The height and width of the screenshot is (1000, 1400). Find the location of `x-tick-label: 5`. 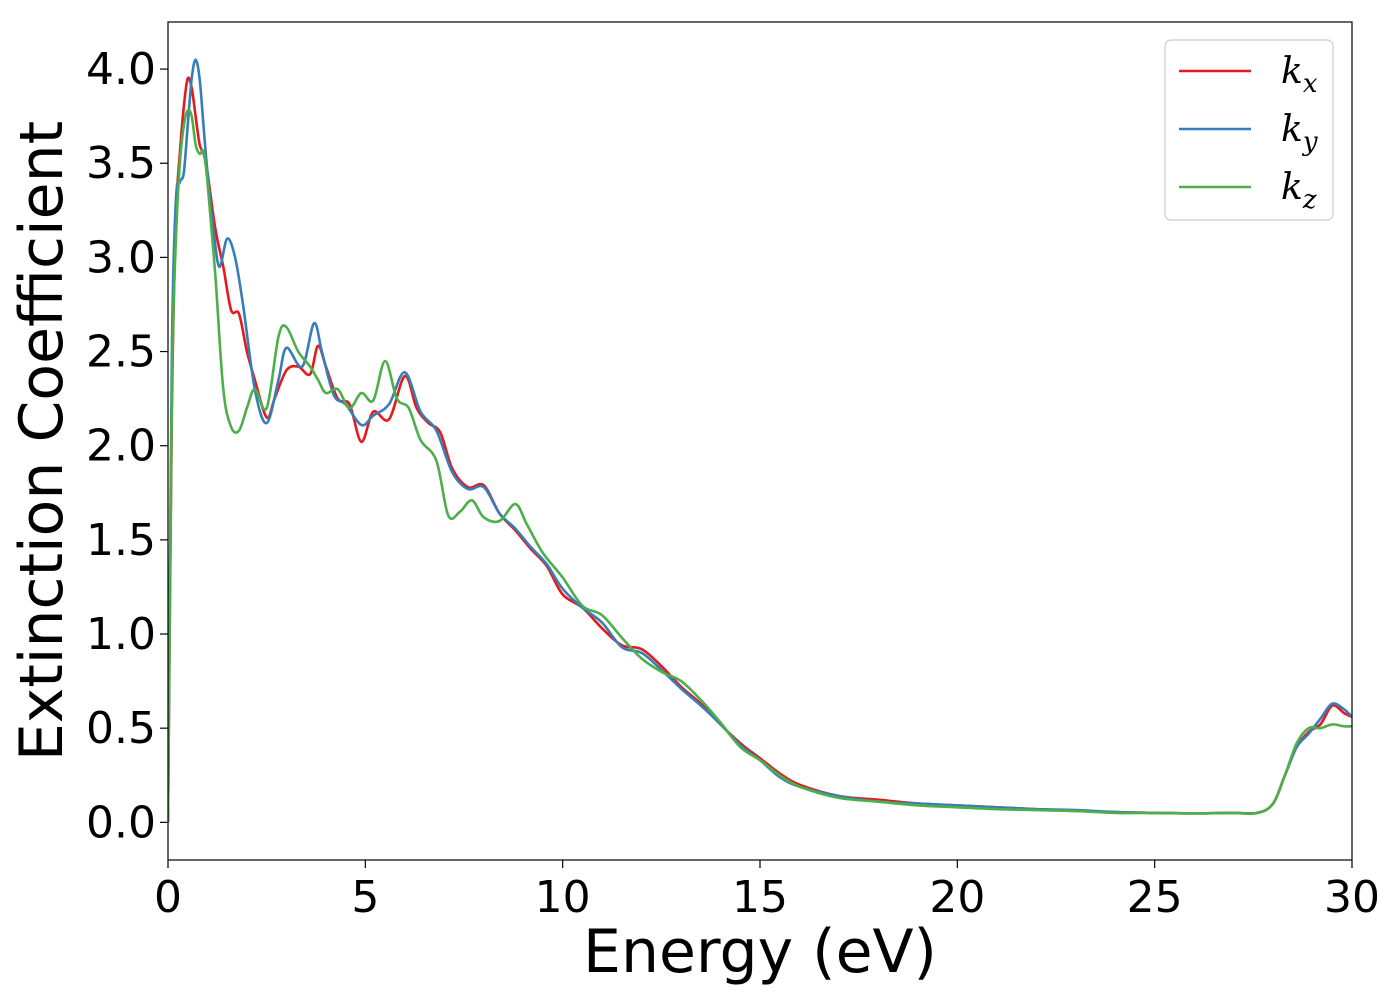

x-tick-label: 5 is located at coordinates (365, 897).